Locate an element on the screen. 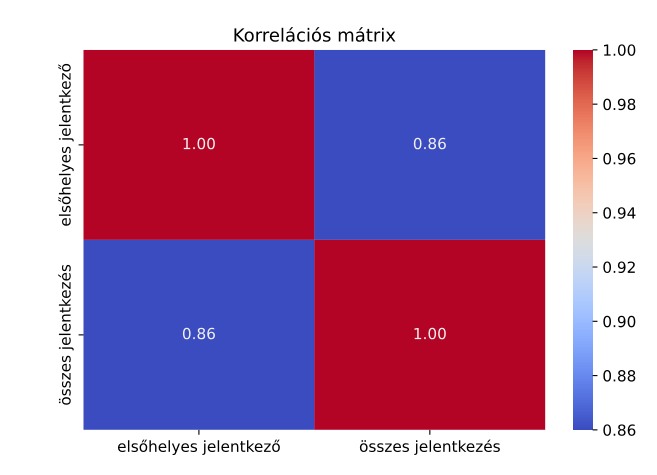 The image size is (657, 475). color-bar-label: 0.90 is located at coordinates (619, 322).